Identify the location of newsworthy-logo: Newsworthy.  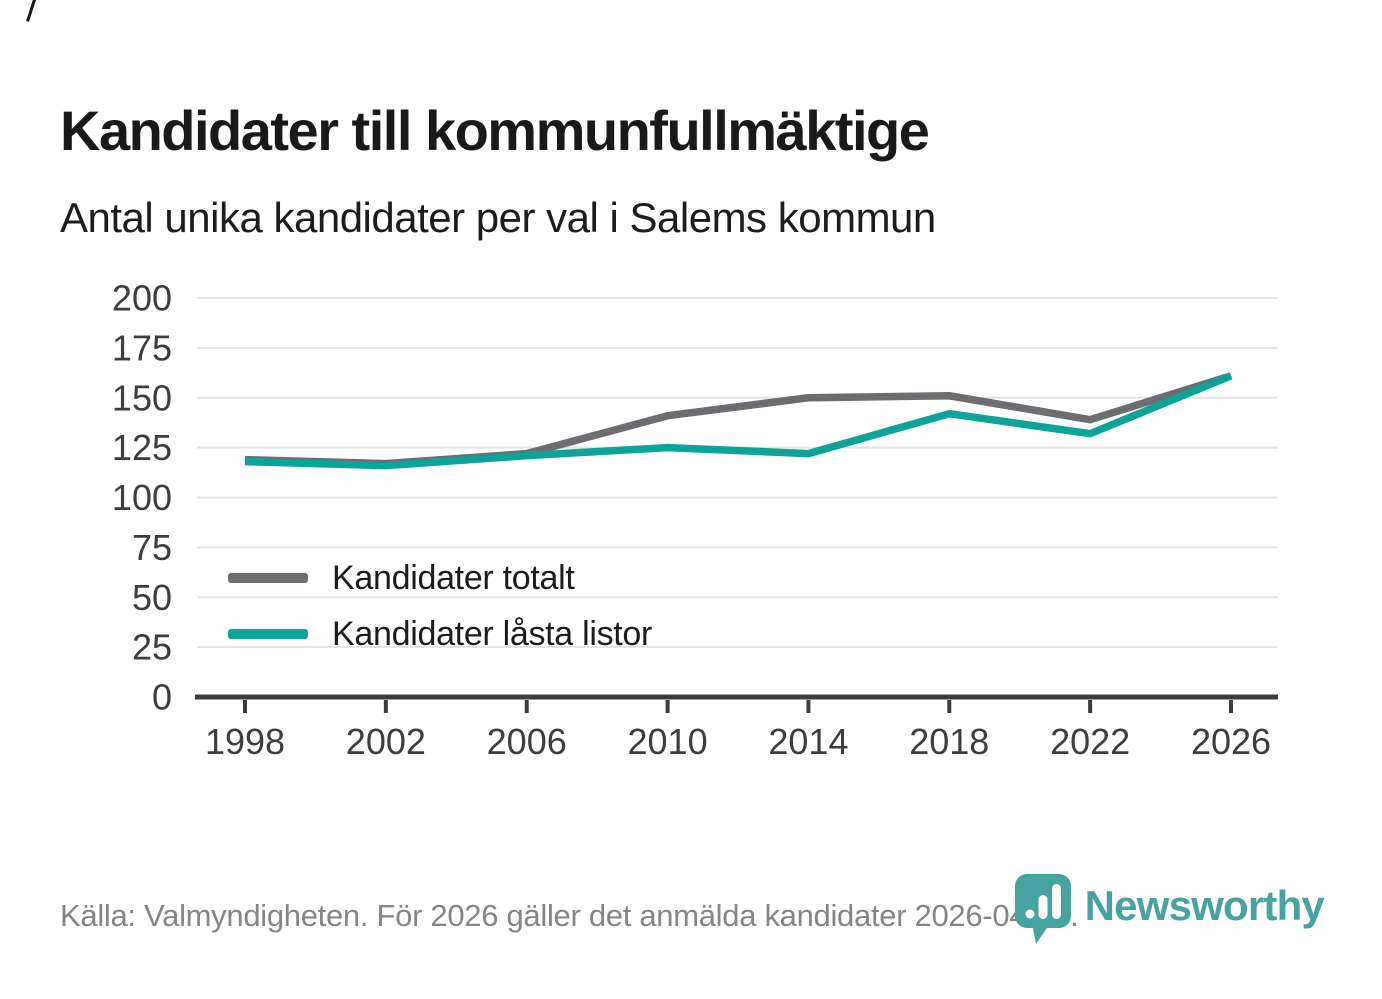
(1169, 911).